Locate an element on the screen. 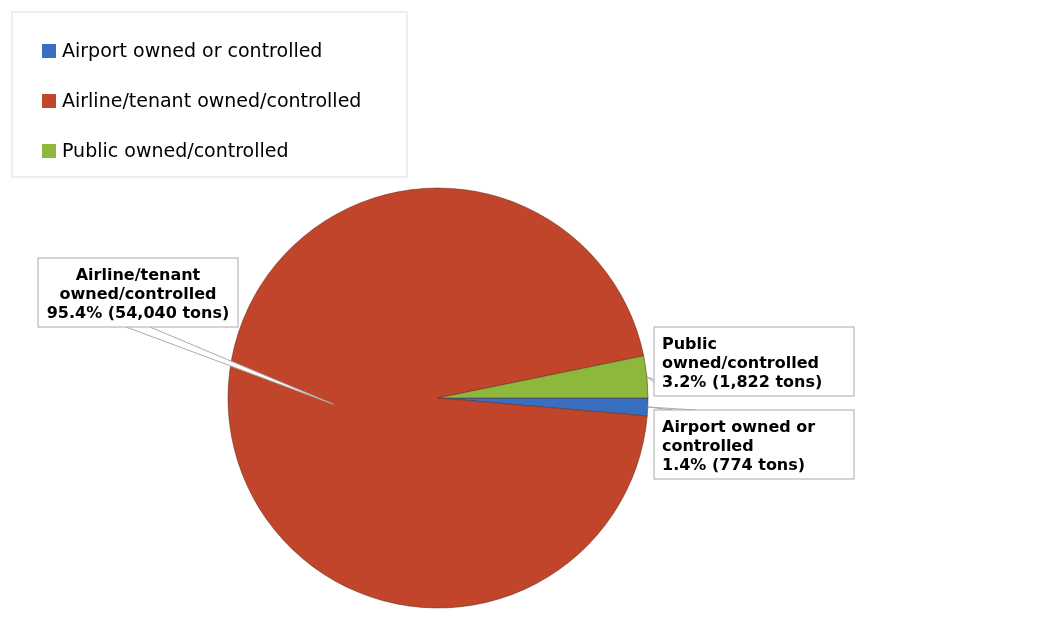 The image size is (1050, 626). slice-label: Airport owned or controlled is located at coordinates (739, 436).